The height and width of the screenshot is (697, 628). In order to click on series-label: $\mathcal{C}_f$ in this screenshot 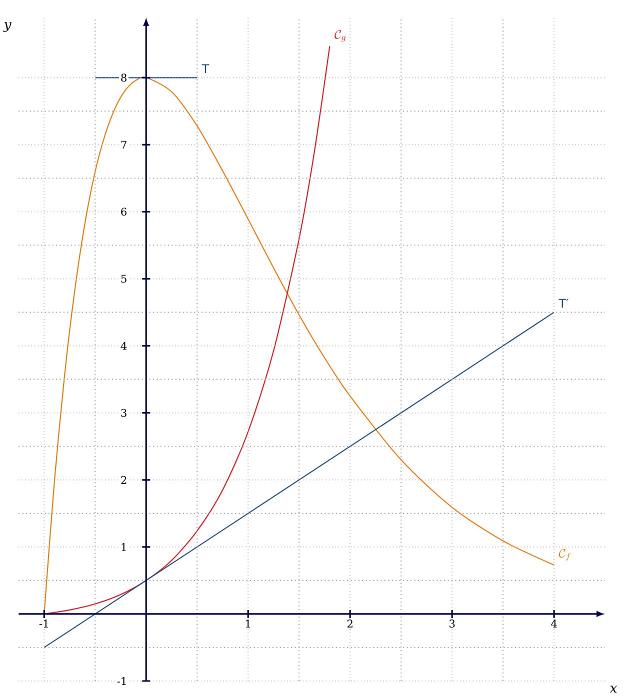, I will do `click(565, 554)`.